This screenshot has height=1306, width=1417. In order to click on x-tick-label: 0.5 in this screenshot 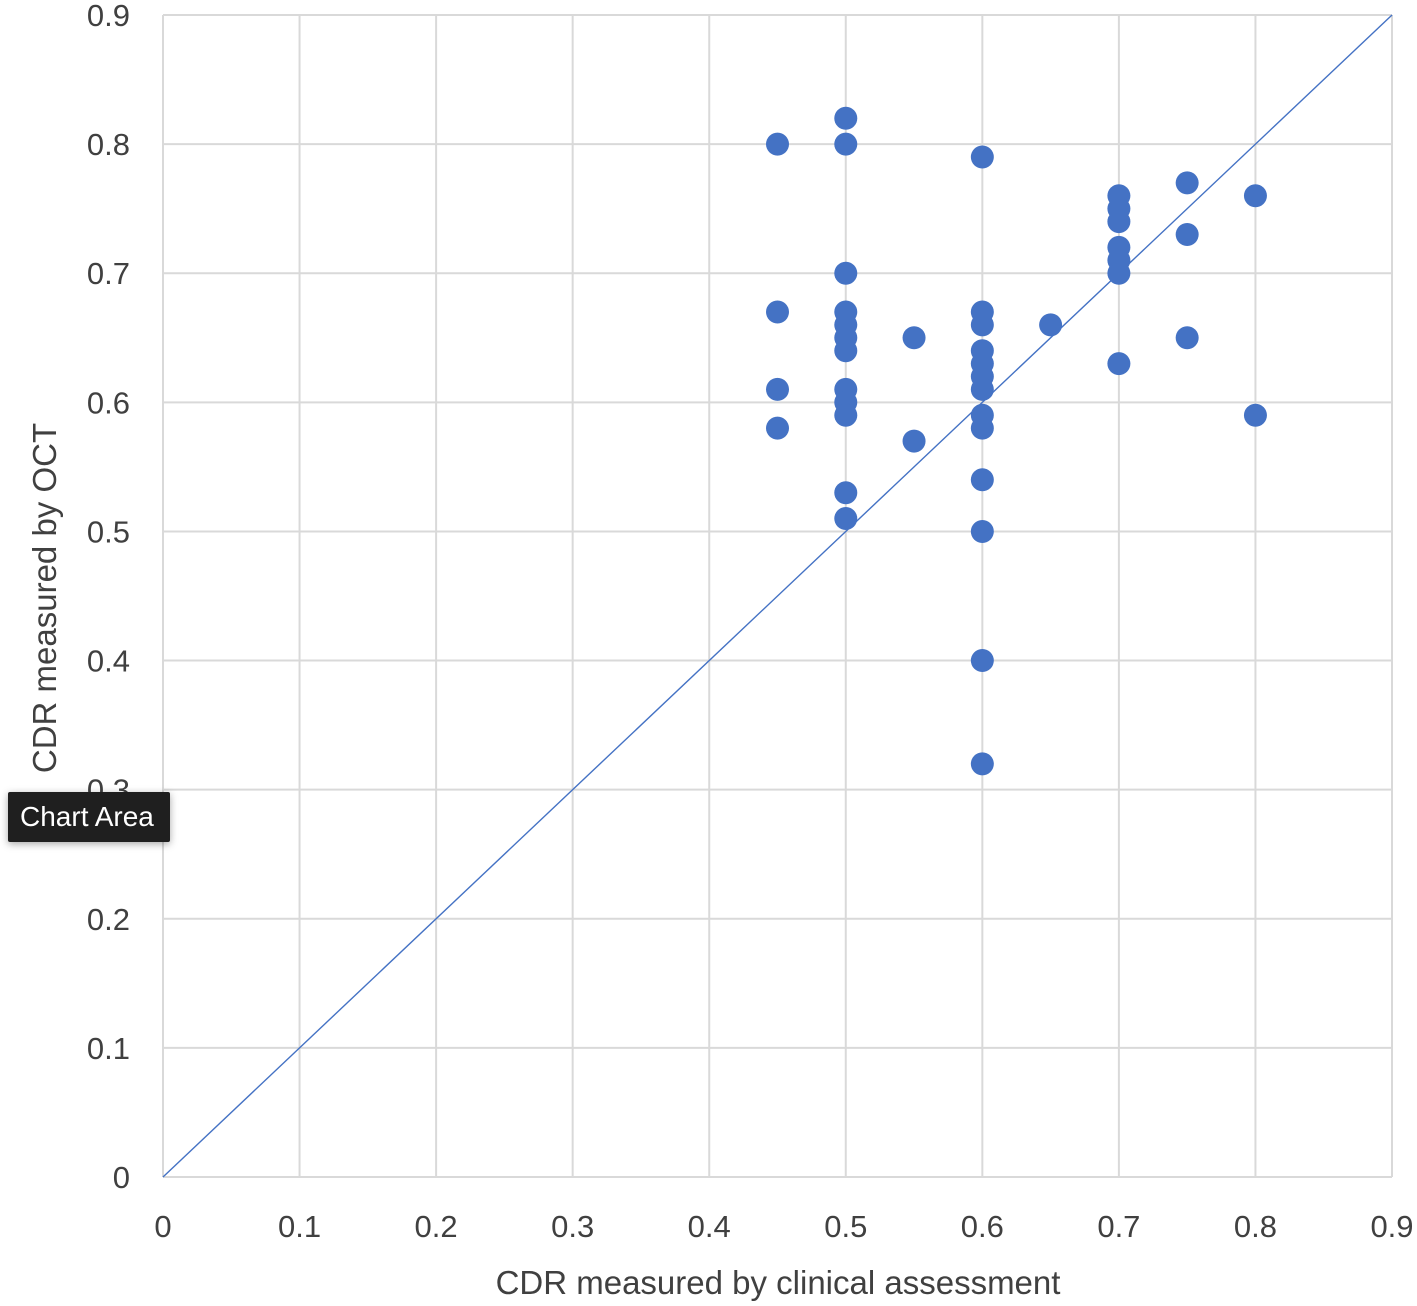, I will do `click(845, 1226)`.